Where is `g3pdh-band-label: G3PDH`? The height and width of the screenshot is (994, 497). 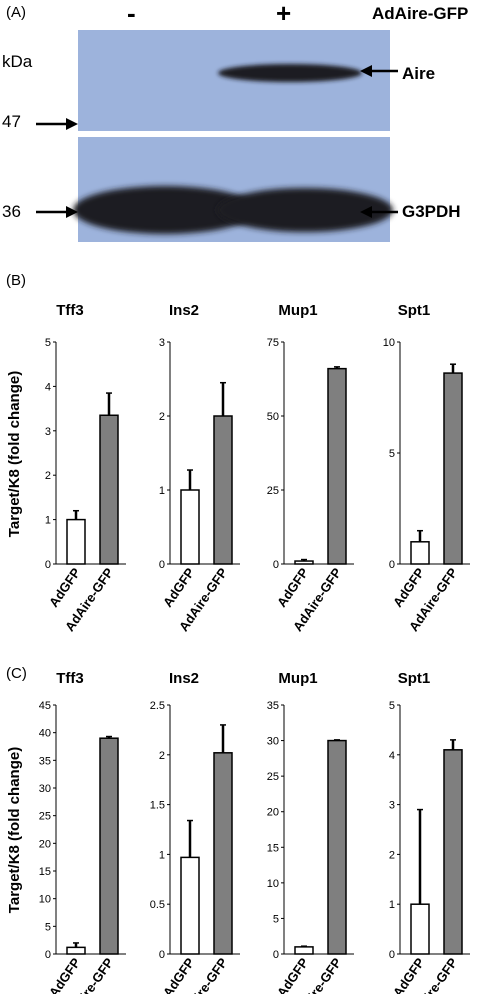
g3pdh-band-label: G3PDH is located at coordinates (431, 211).